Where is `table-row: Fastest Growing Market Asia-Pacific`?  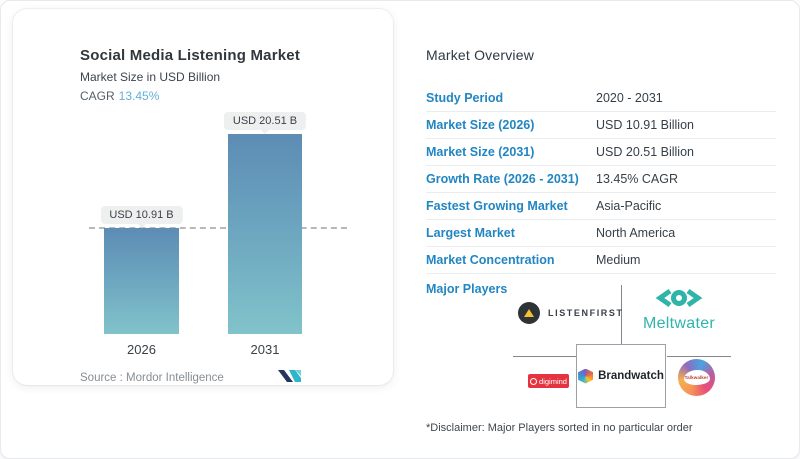 table-row: Fastest Growing Market Asia-Pacific is located at coordinates (601, 206).